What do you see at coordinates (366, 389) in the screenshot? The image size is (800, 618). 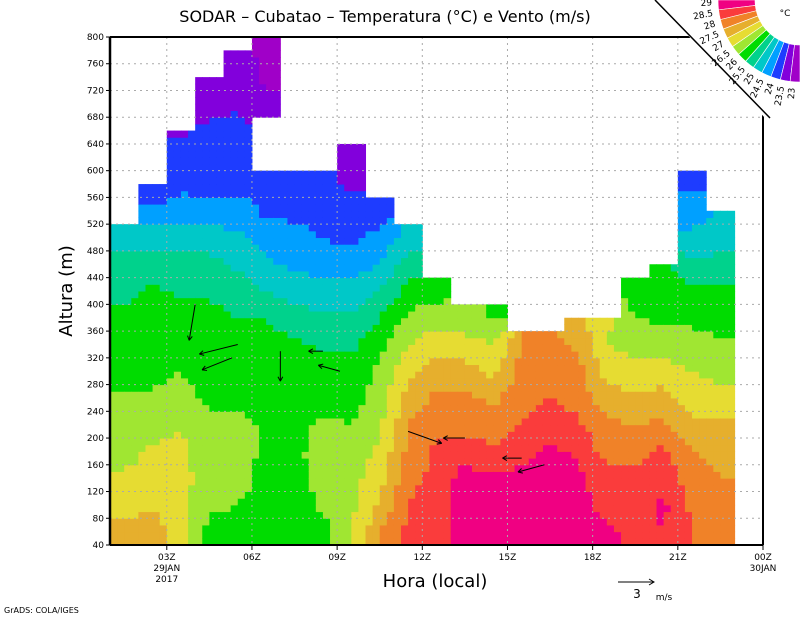 I see `wind-vectors` at bounding box center [366, 389].